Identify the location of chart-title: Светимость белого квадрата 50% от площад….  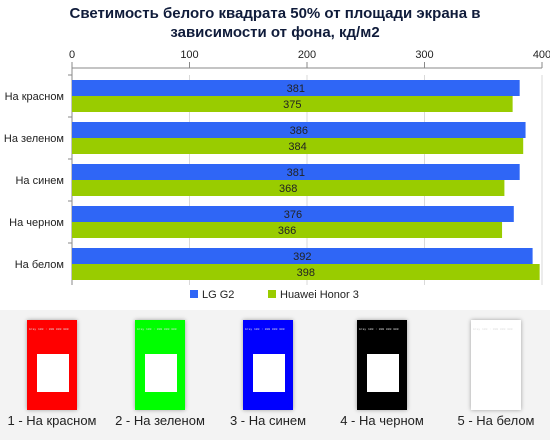
(275, 23).